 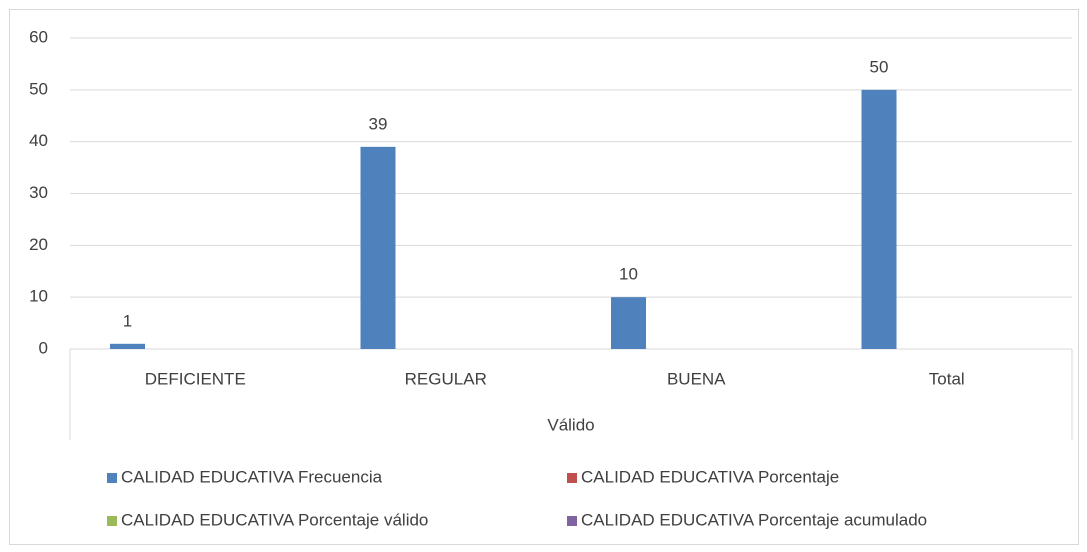 I want to click on y-tick-label: 60, so click(x=38, y=36).